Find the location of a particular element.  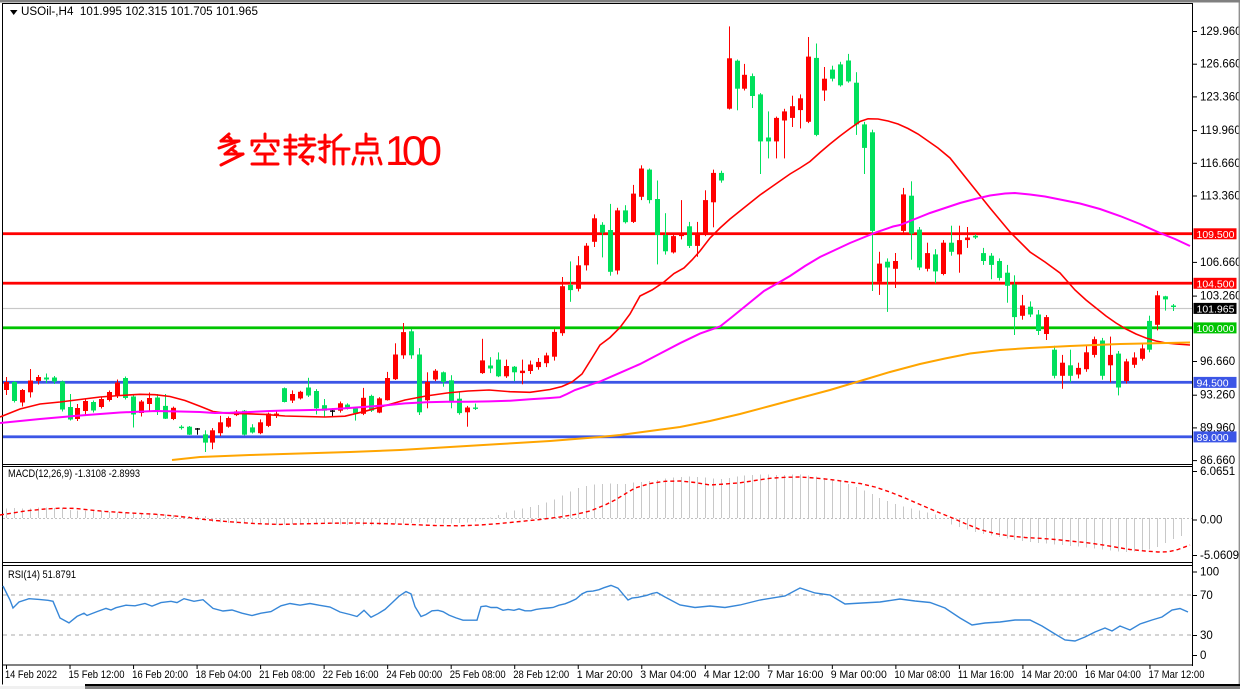

svg-text: 28 Feb 12:00 is located at coordinates (541, 675).